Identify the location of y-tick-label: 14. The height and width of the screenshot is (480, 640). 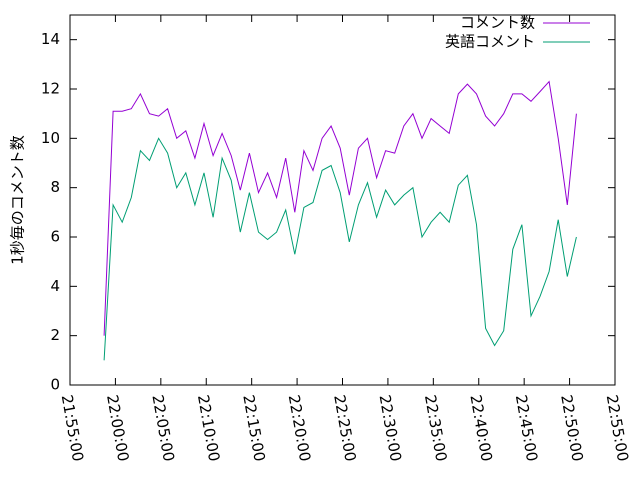
(50, 39).